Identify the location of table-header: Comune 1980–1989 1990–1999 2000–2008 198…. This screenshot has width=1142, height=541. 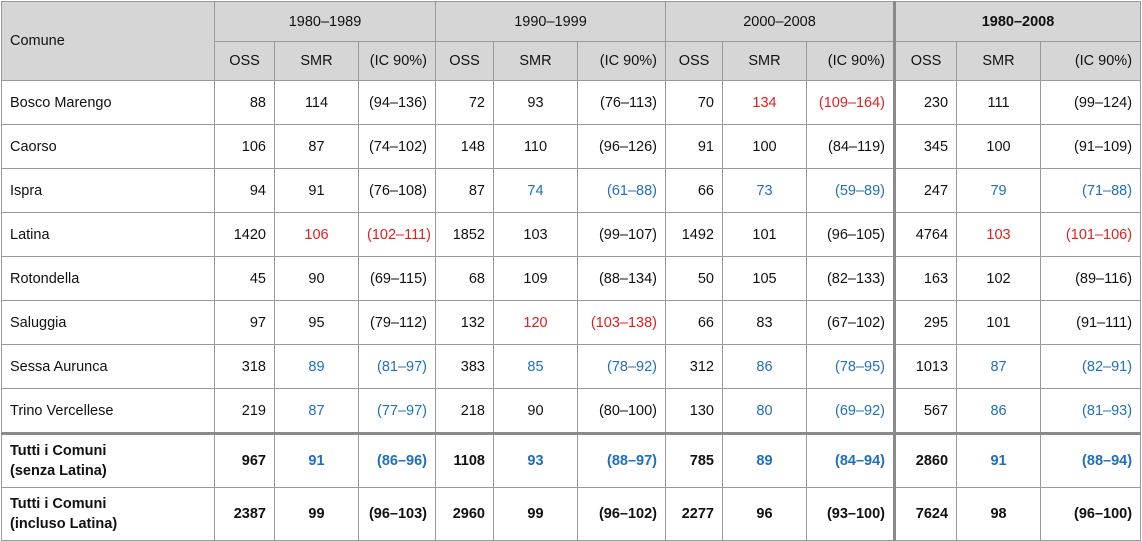
(571, 41).